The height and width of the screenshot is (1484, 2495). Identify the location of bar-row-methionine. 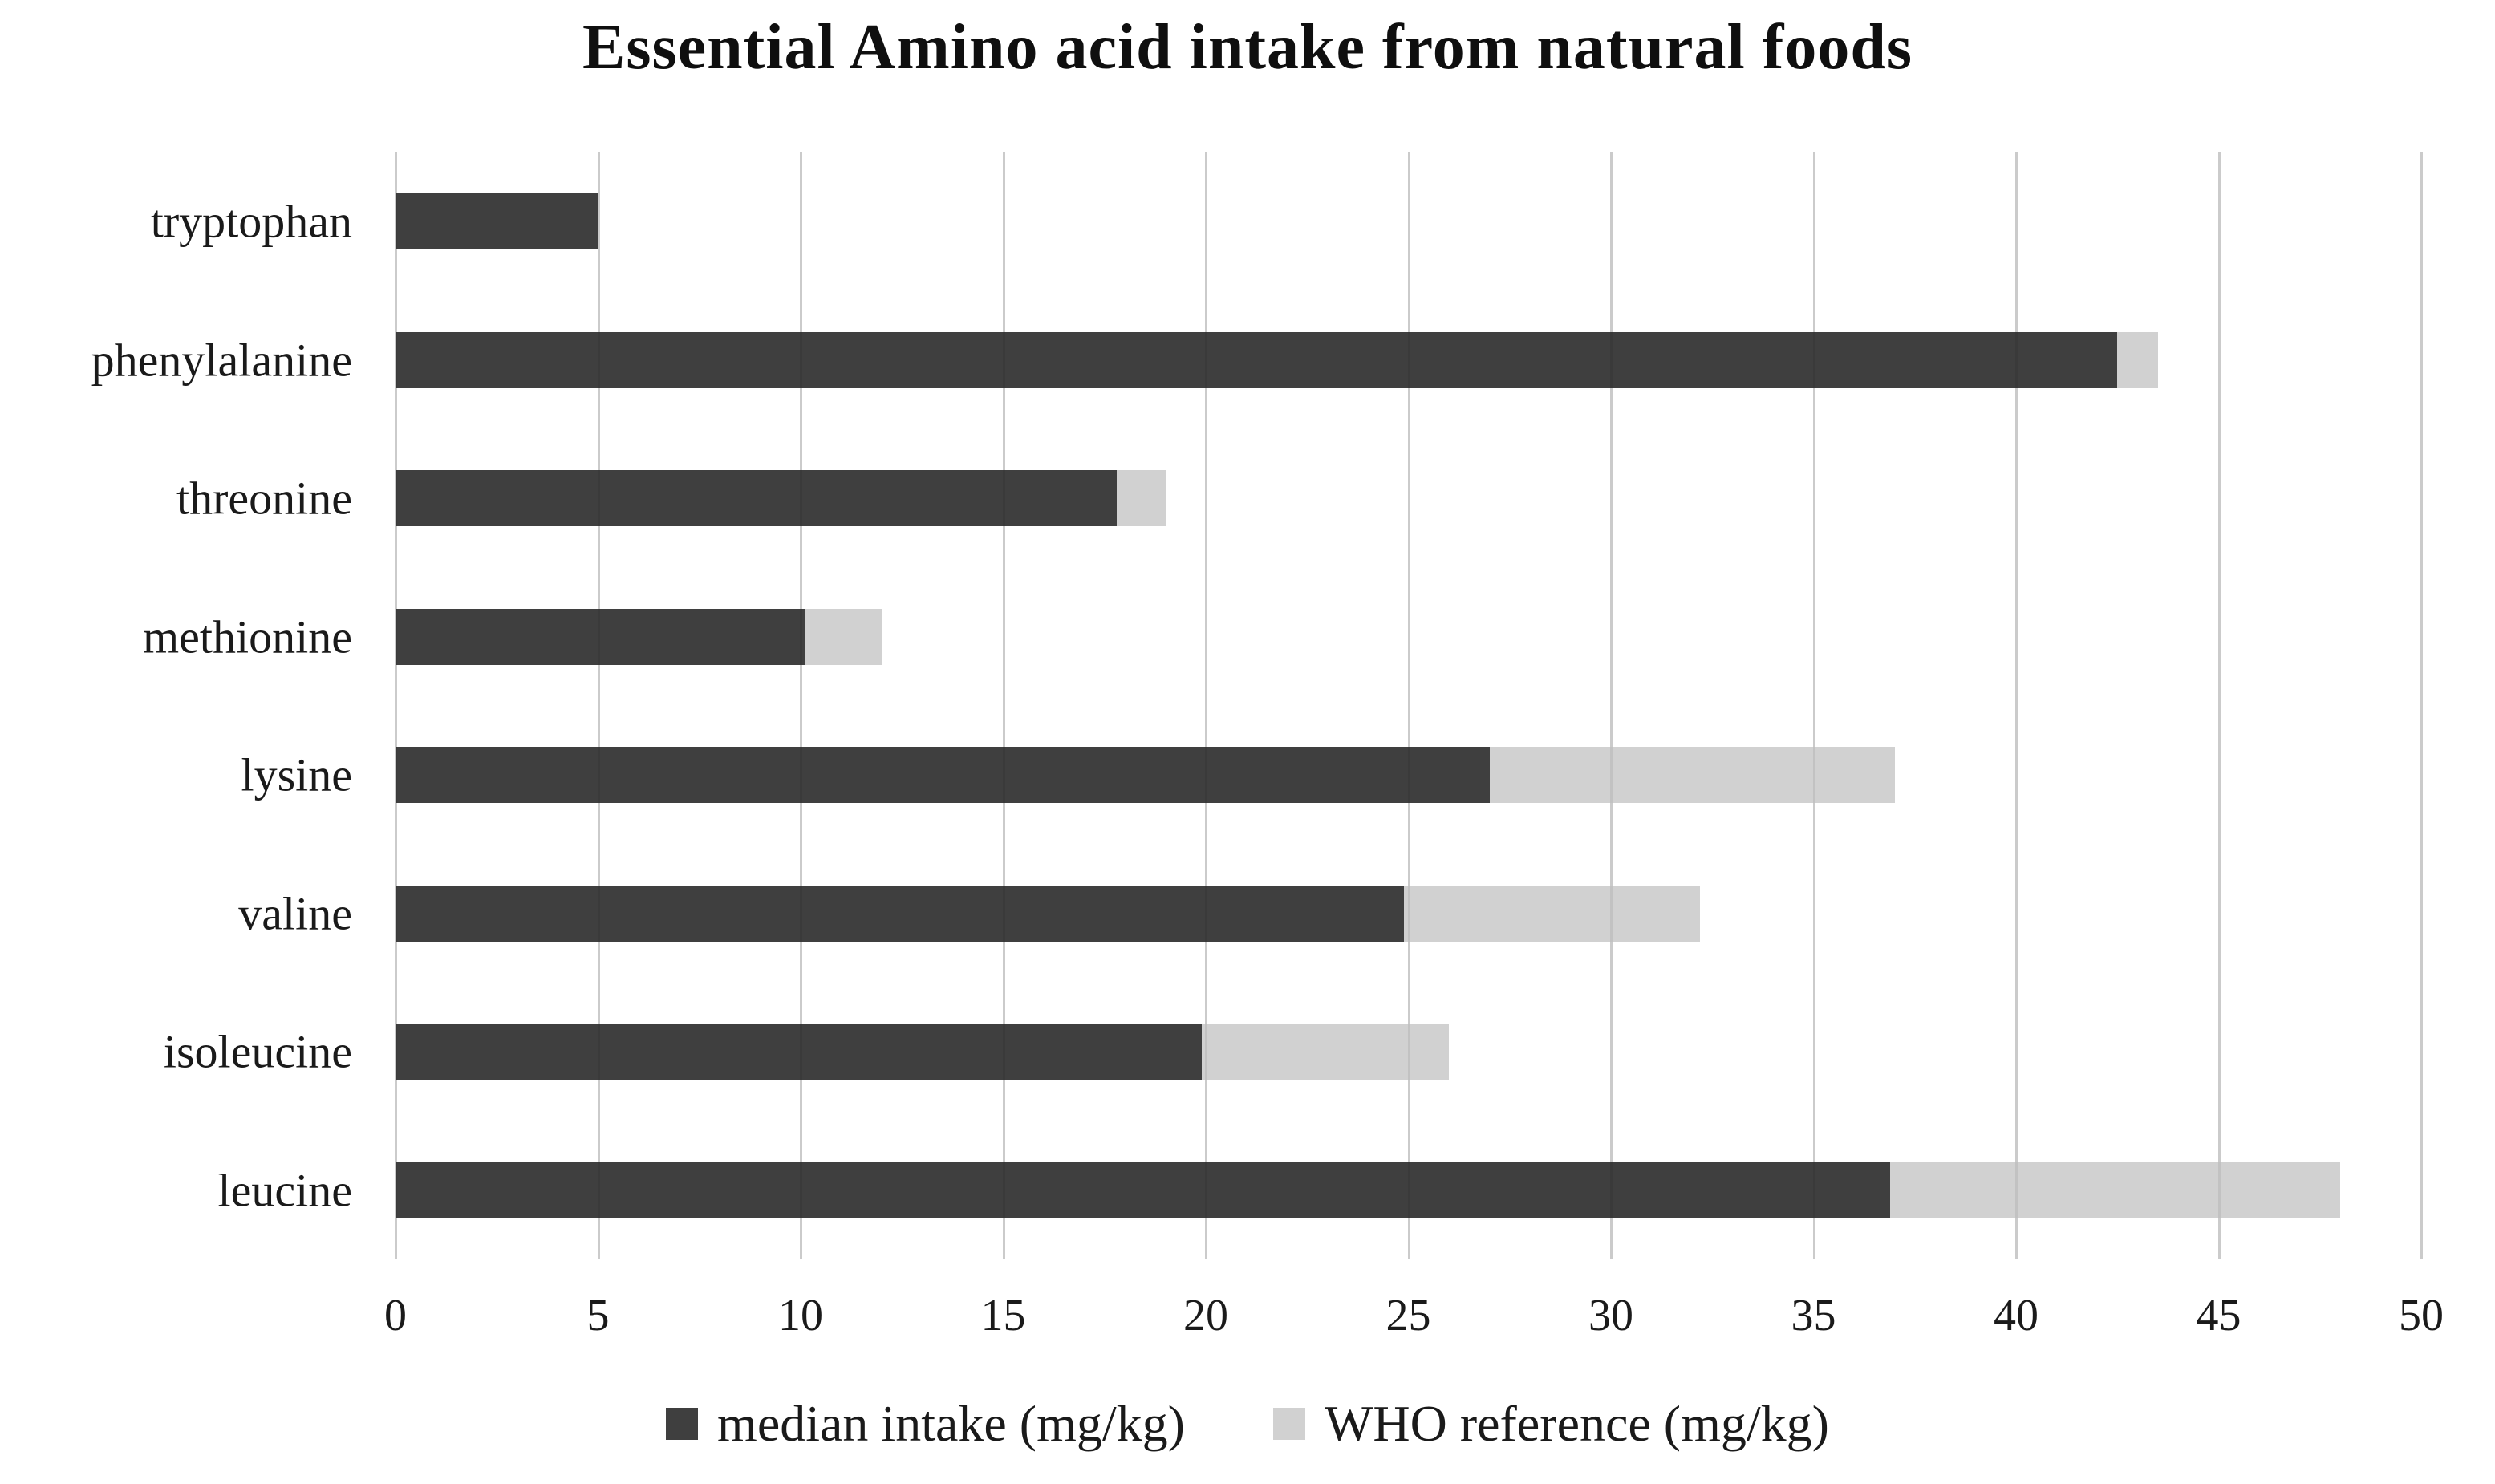
(1408, 638).